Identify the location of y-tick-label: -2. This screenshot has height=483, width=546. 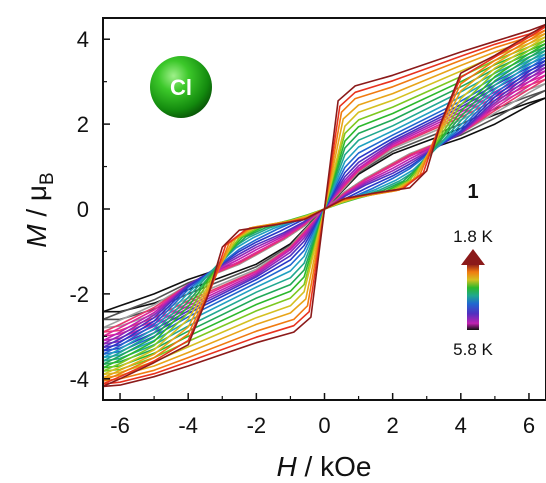
(79, 294).